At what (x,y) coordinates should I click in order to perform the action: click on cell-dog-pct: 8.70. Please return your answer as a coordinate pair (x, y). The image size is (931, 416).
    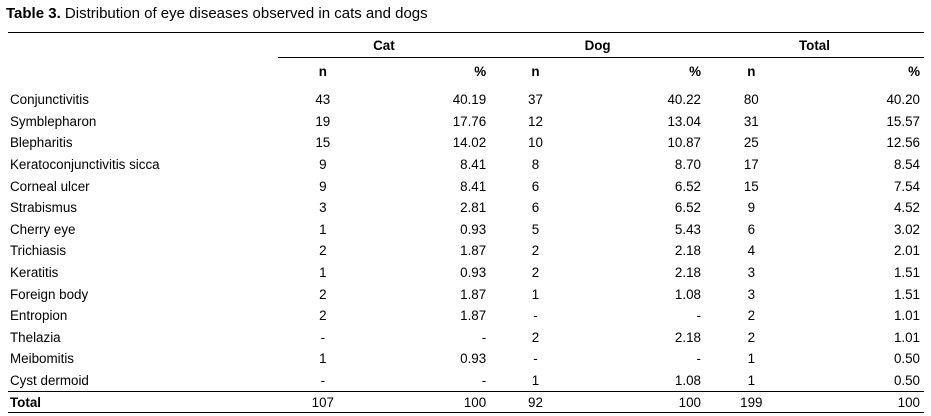
    Looking at the image, I should click on (687, 165).